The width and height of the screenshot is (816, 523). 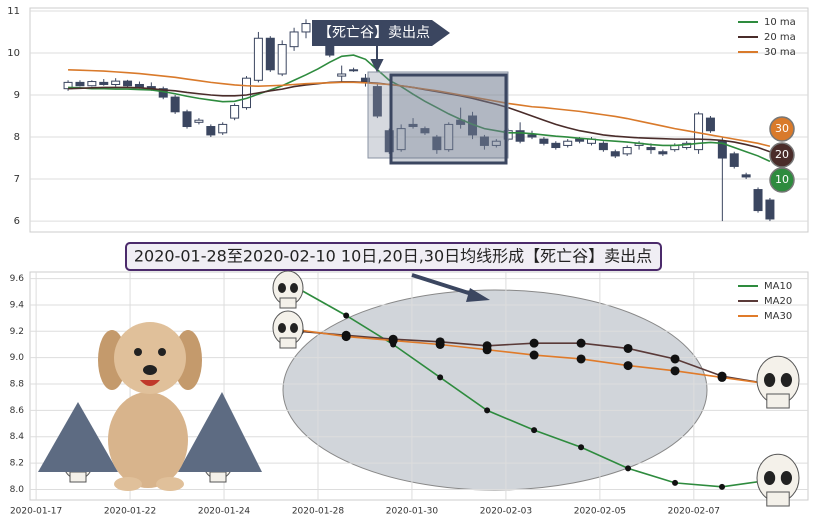 What do you see at coordinates (374, 33) in the screenshot?
I see `annotation-text: 【死亡谷】卖出点` at bounding box center [374, 33].